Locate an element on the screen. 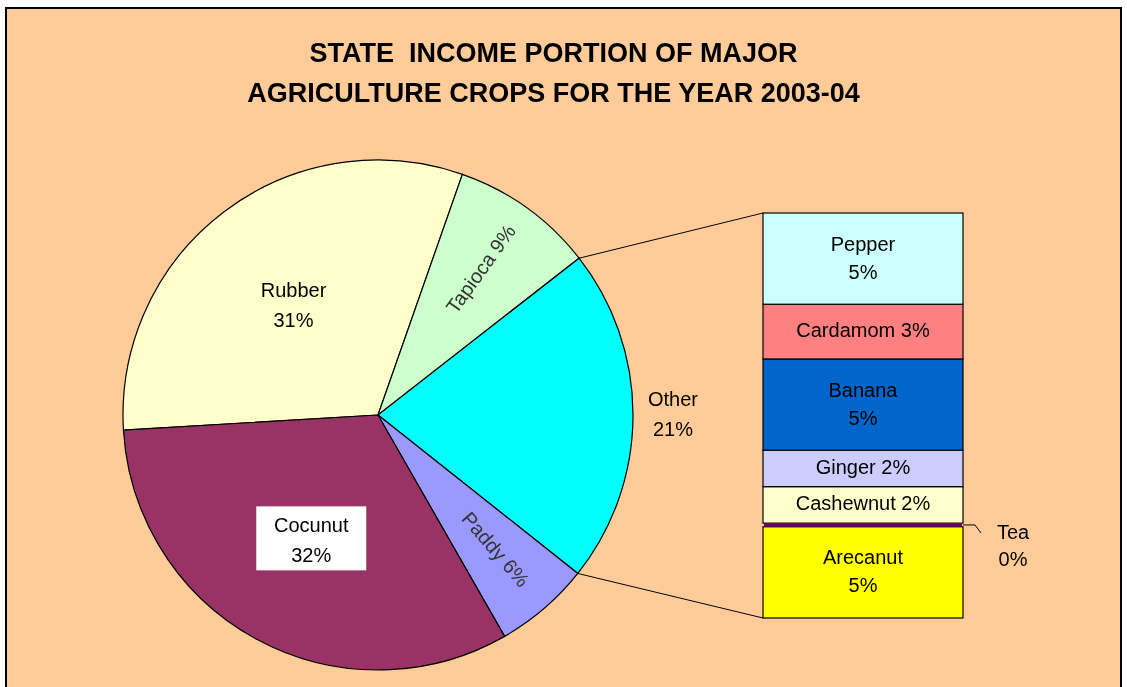  data-label: 31% is located at coordinates (293, 320).